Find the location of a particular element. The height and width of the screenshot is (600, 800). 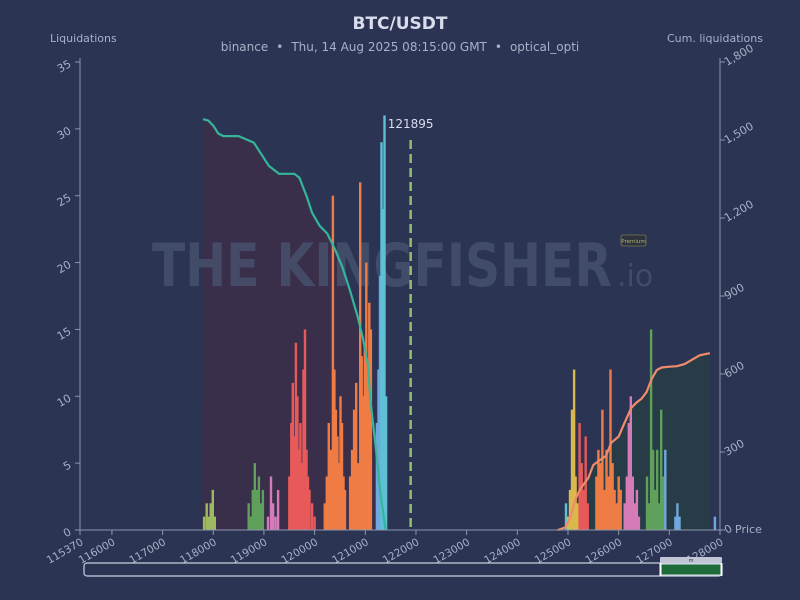

range-slider: m is located at coordinates (403, 567).